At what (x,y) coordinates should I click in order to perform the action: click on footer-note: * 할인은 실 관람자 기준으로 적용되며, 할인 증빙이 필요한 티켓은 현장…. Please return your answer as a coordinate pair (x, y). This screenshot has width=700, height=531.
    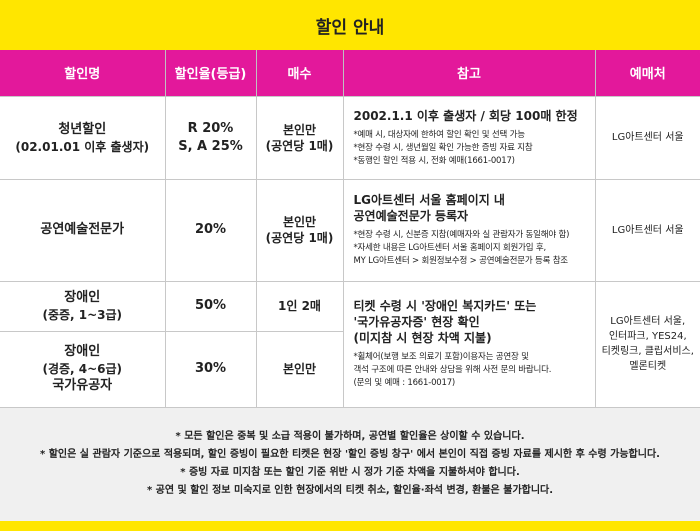
    Looking at the image, I should click on (350, 454).